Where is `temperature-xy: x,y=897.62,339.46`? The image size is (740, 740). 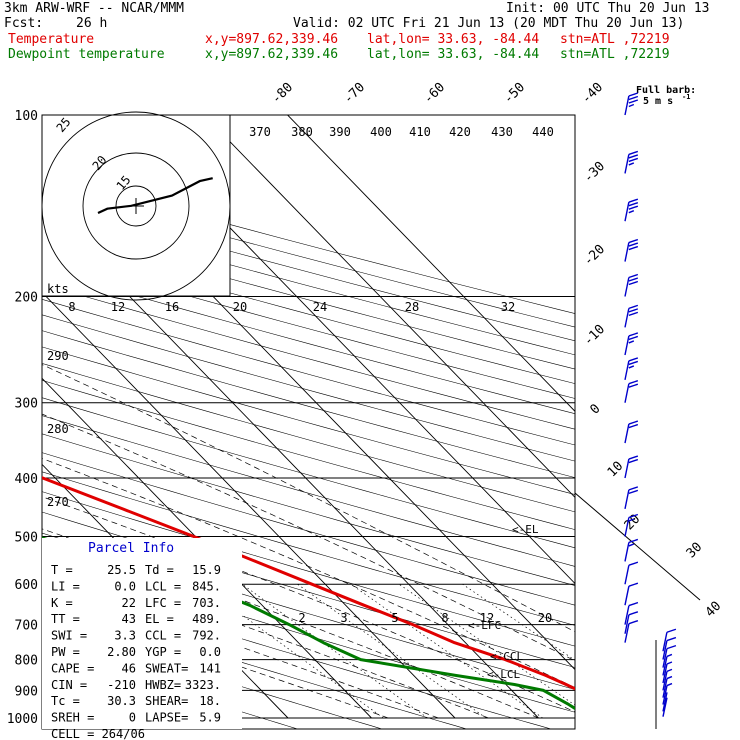
temperature-xy: x,y=897.62,339.46 is located at coordinates (272, 39).